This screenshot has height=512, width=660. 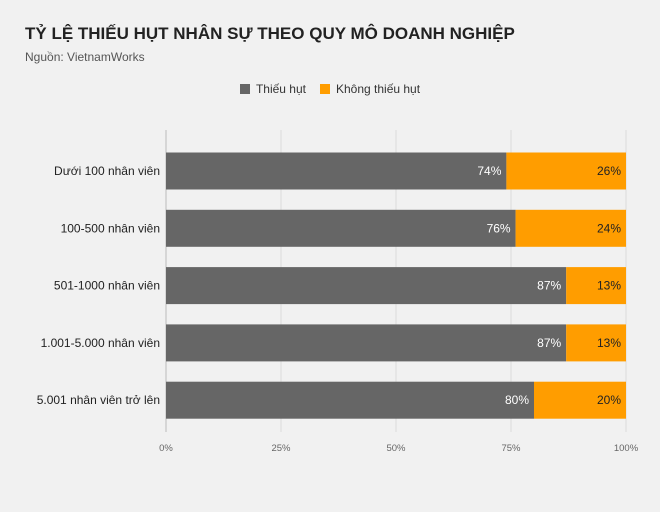 I want to click on x-tick-label: 25%, so click(x=281, y=448).